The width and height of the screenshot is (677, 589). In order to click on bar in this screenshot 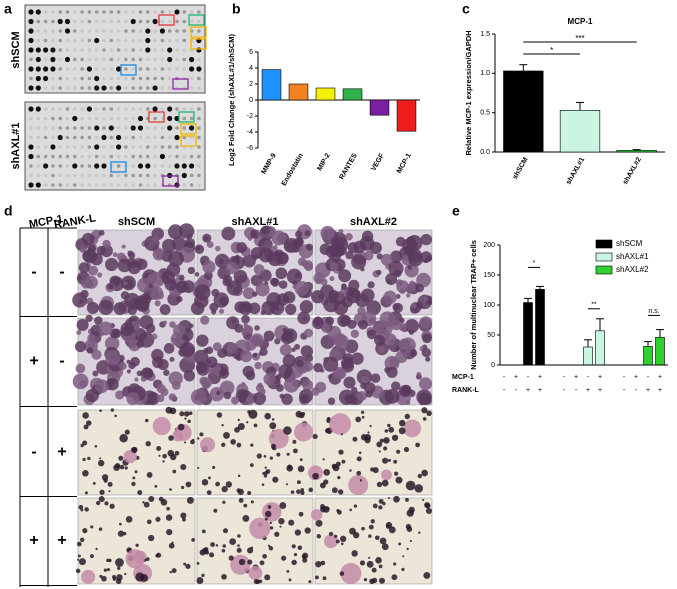, I will do `click(352, 94)`.